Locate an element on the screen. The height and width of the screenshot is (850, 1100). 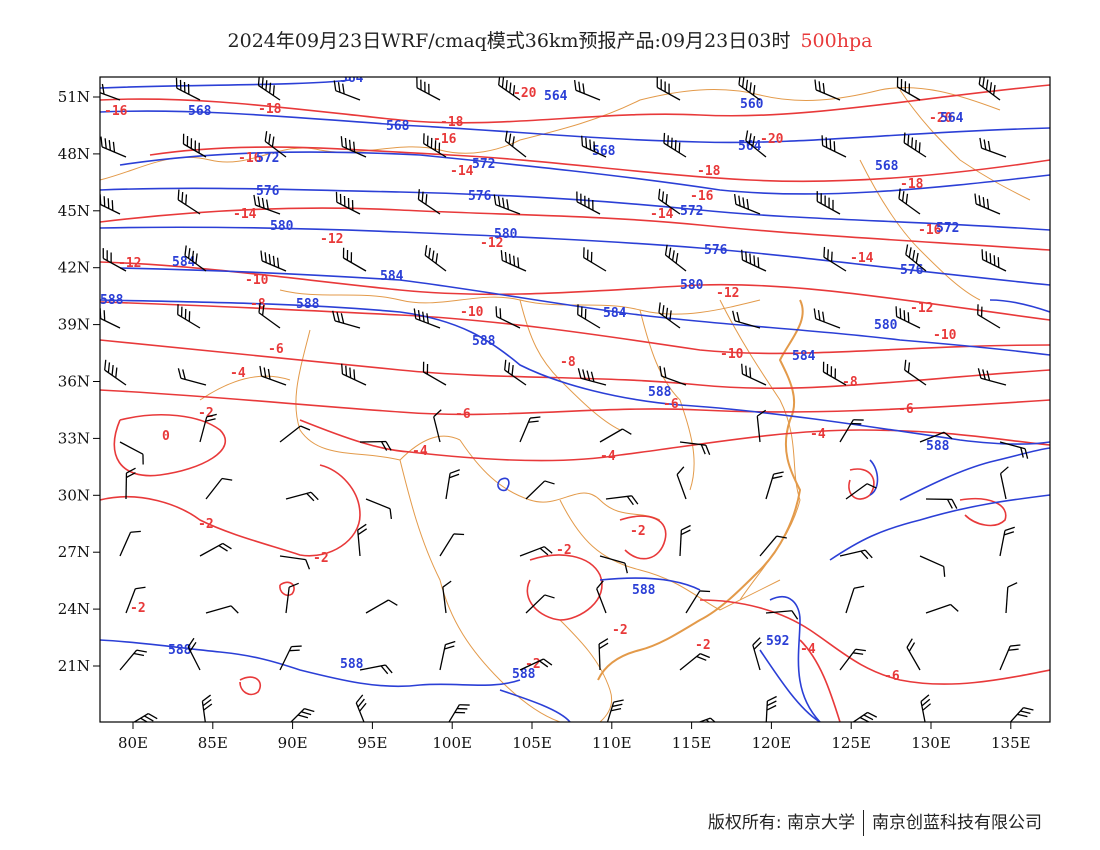
copyright-left: 版权所有: 南京大学 is located at coordinates (781, 823).